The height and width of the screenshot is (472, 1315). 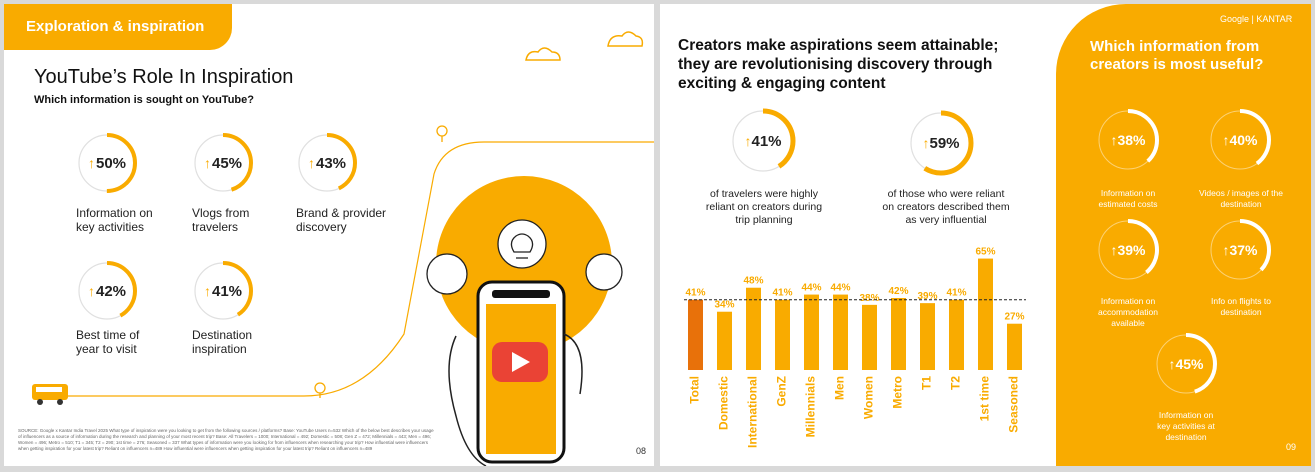 I want to click on panel-stat-ring: ↑38%, so click(x=1128, y=140).